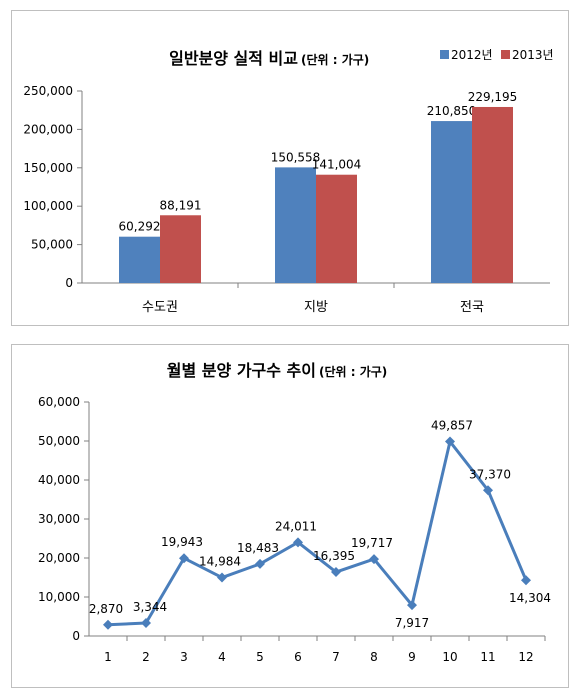  What do you see at coordinates (220, 562) in the screenshot?
I see `data-point-label: 14,984` at bounding box center [220, 562].